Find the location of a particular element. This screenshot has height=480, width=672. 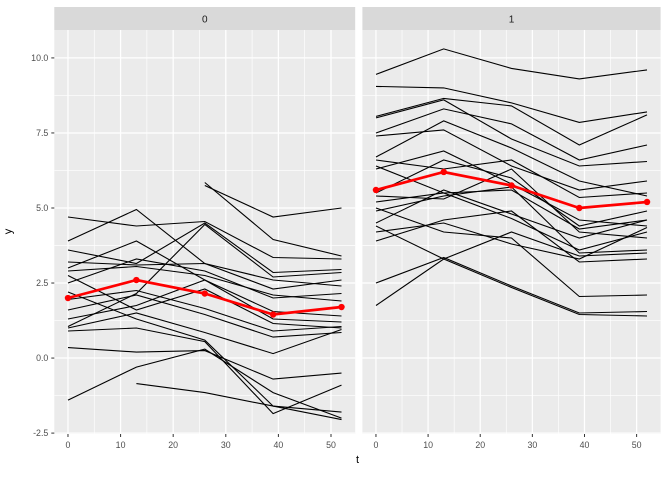

y-tick-label: 5.0 is located at coordinates (42, 208).